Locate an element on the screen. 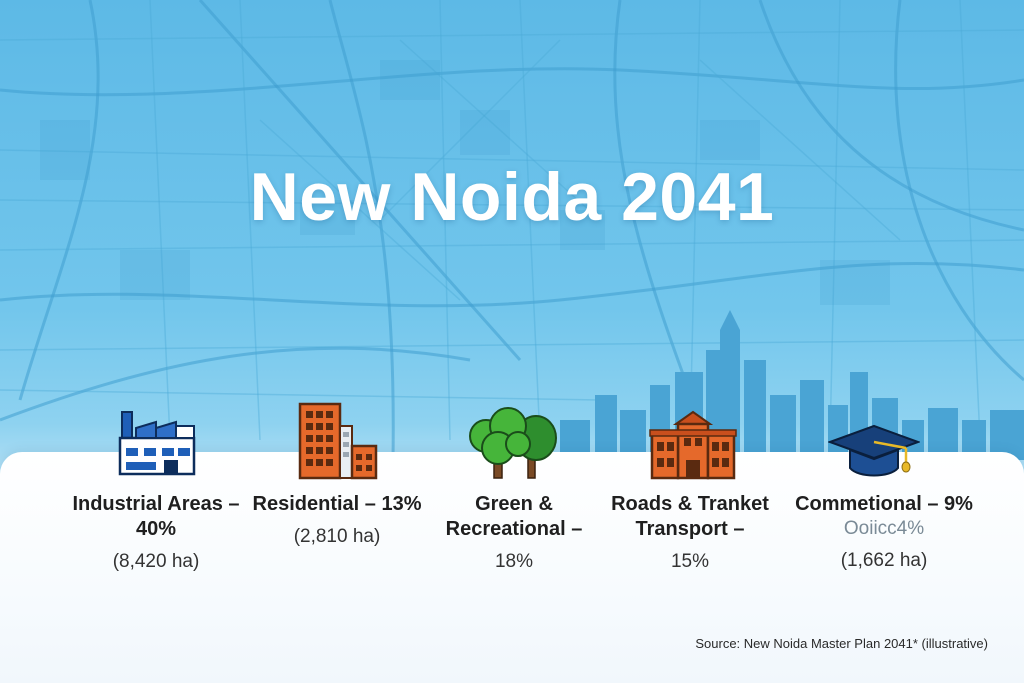  trees-icon is located at coordinates (513, 443).